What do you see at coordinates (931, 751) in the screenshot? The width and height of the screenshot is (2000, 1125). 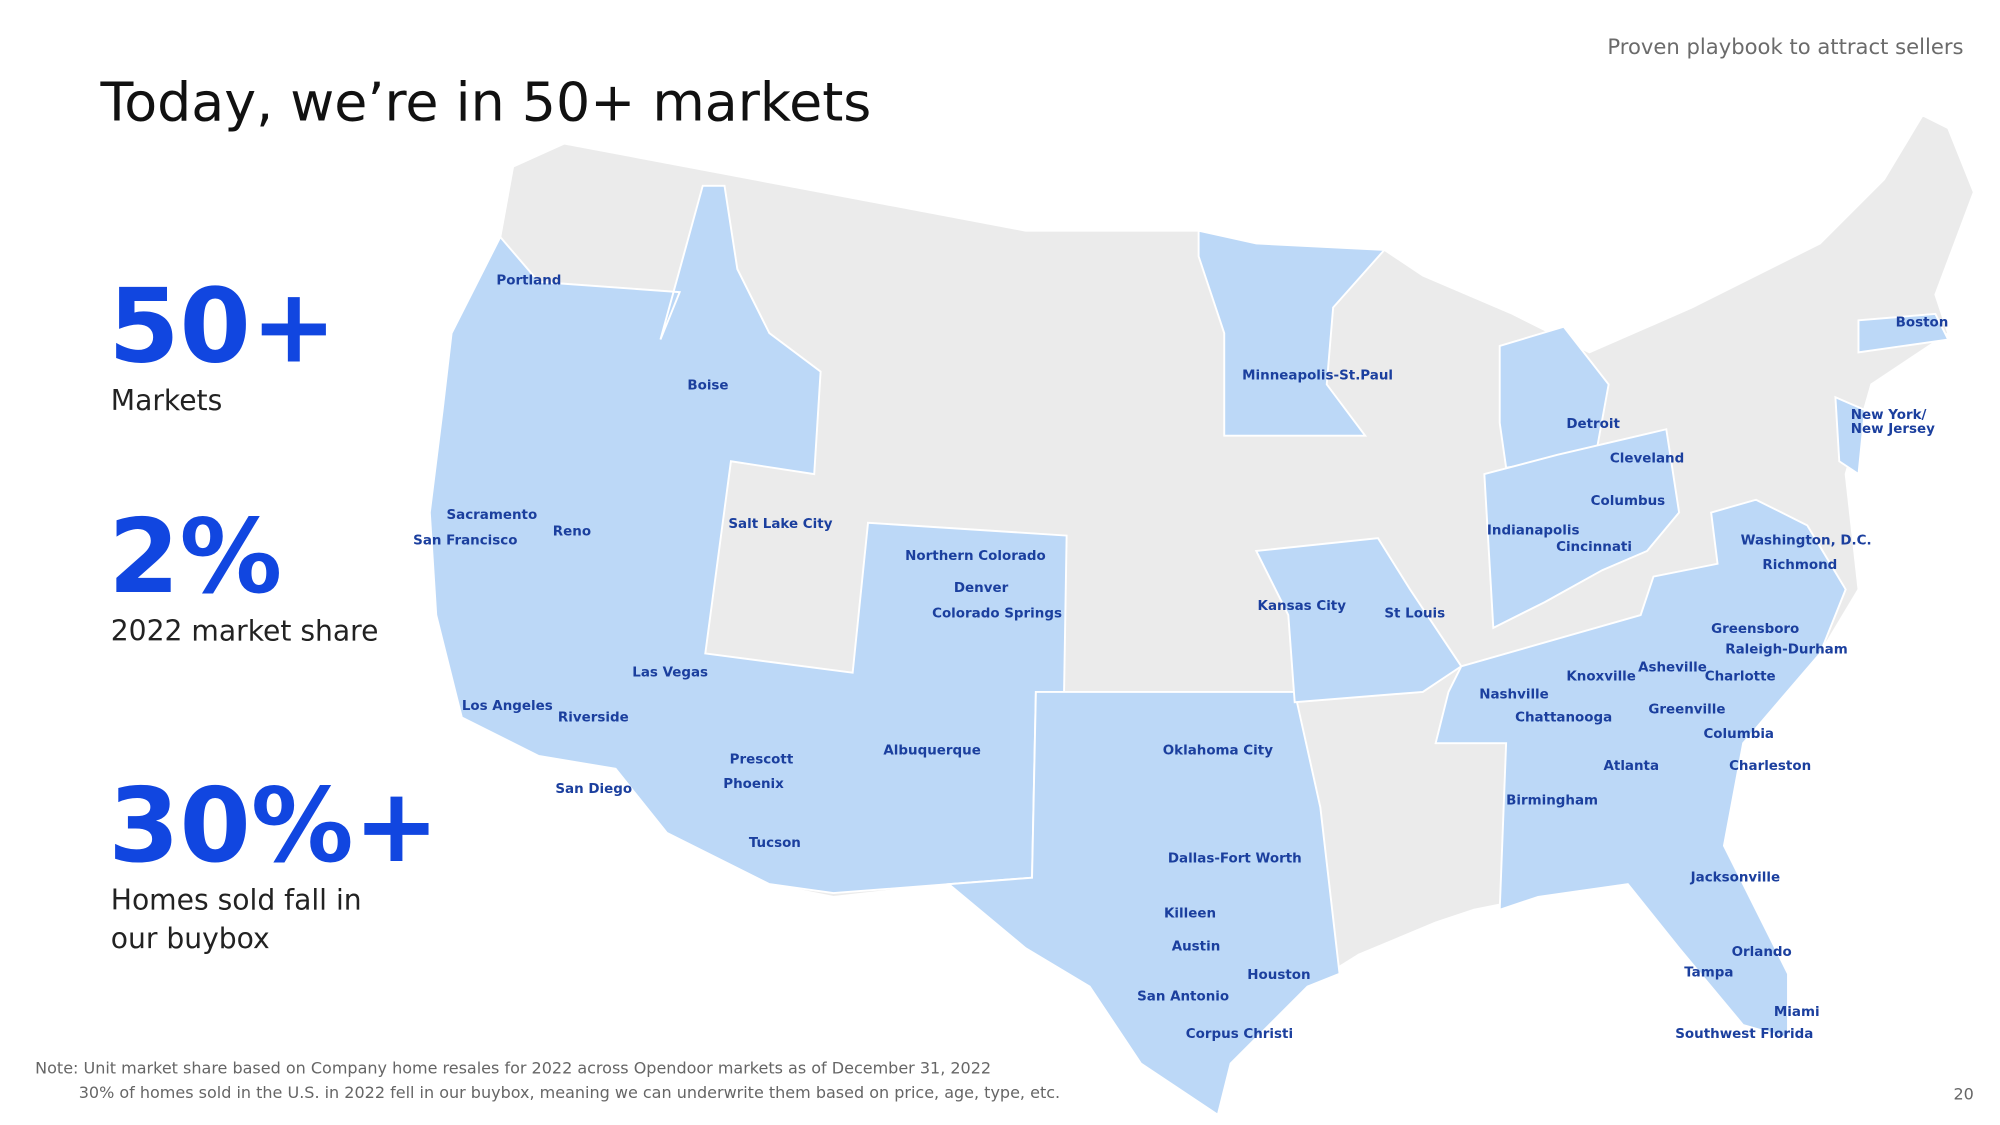 I see `city-label: Albuquerque` at bounding box center [931, 751].